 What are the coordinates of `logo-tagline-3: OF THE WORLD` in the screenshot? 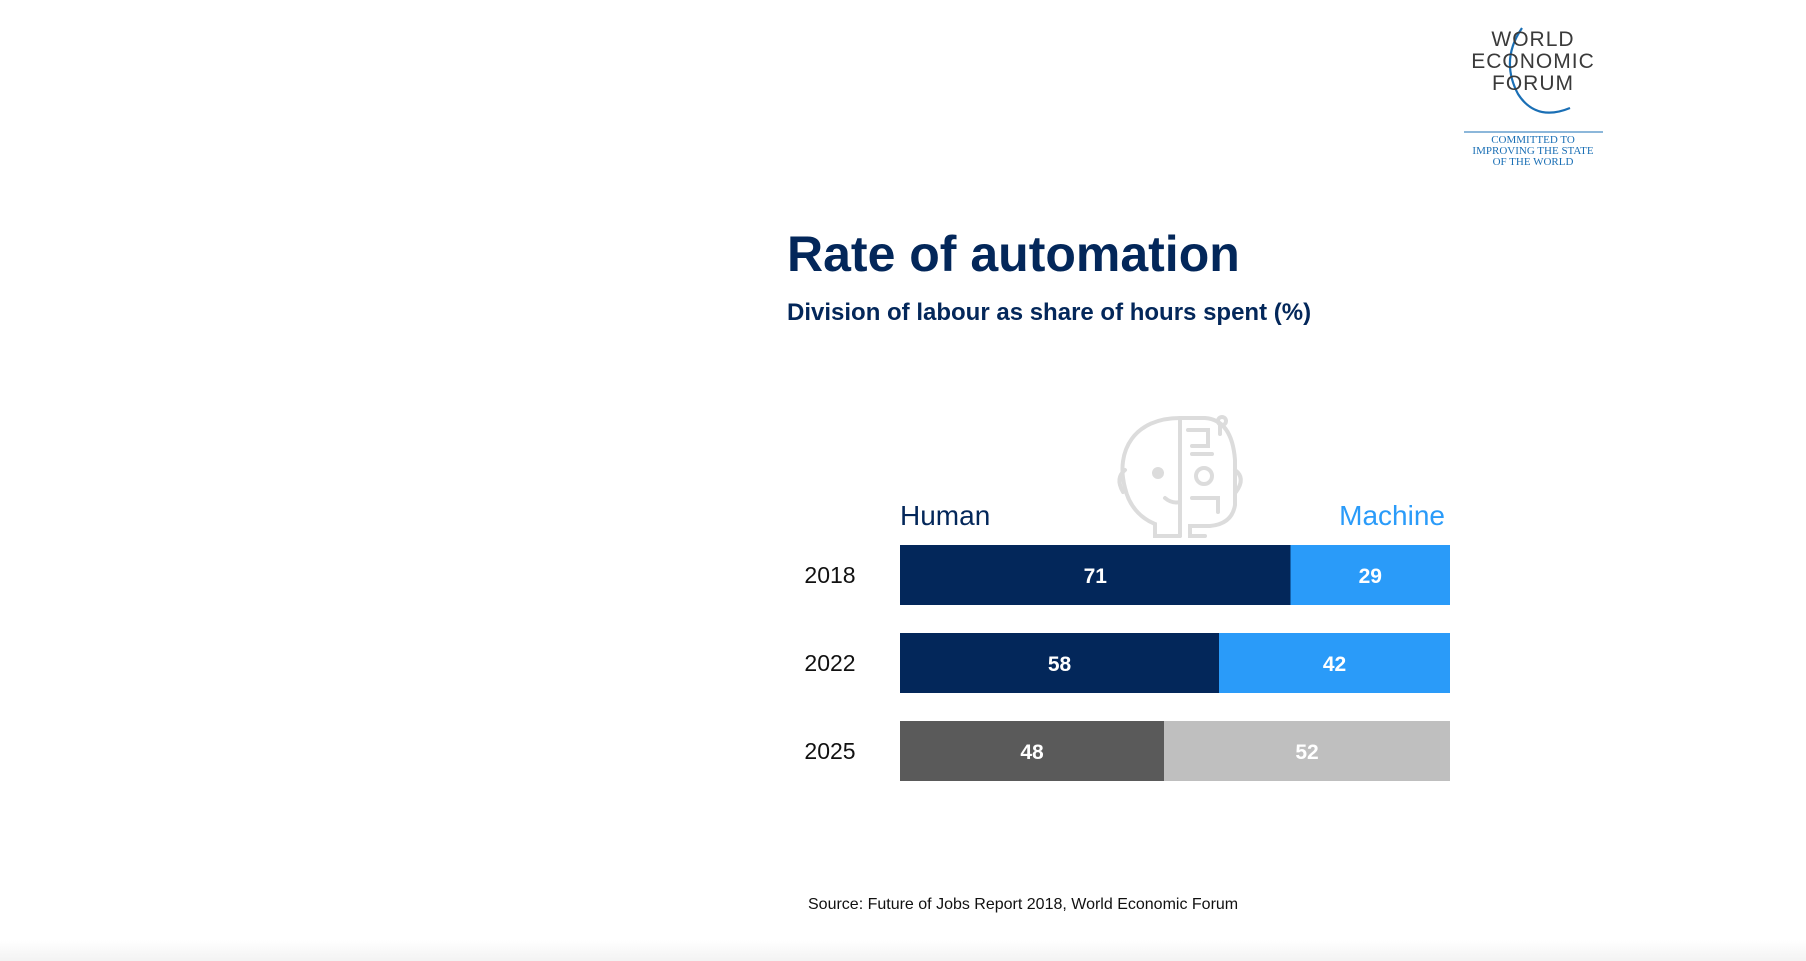 It's located at (1533, 162).